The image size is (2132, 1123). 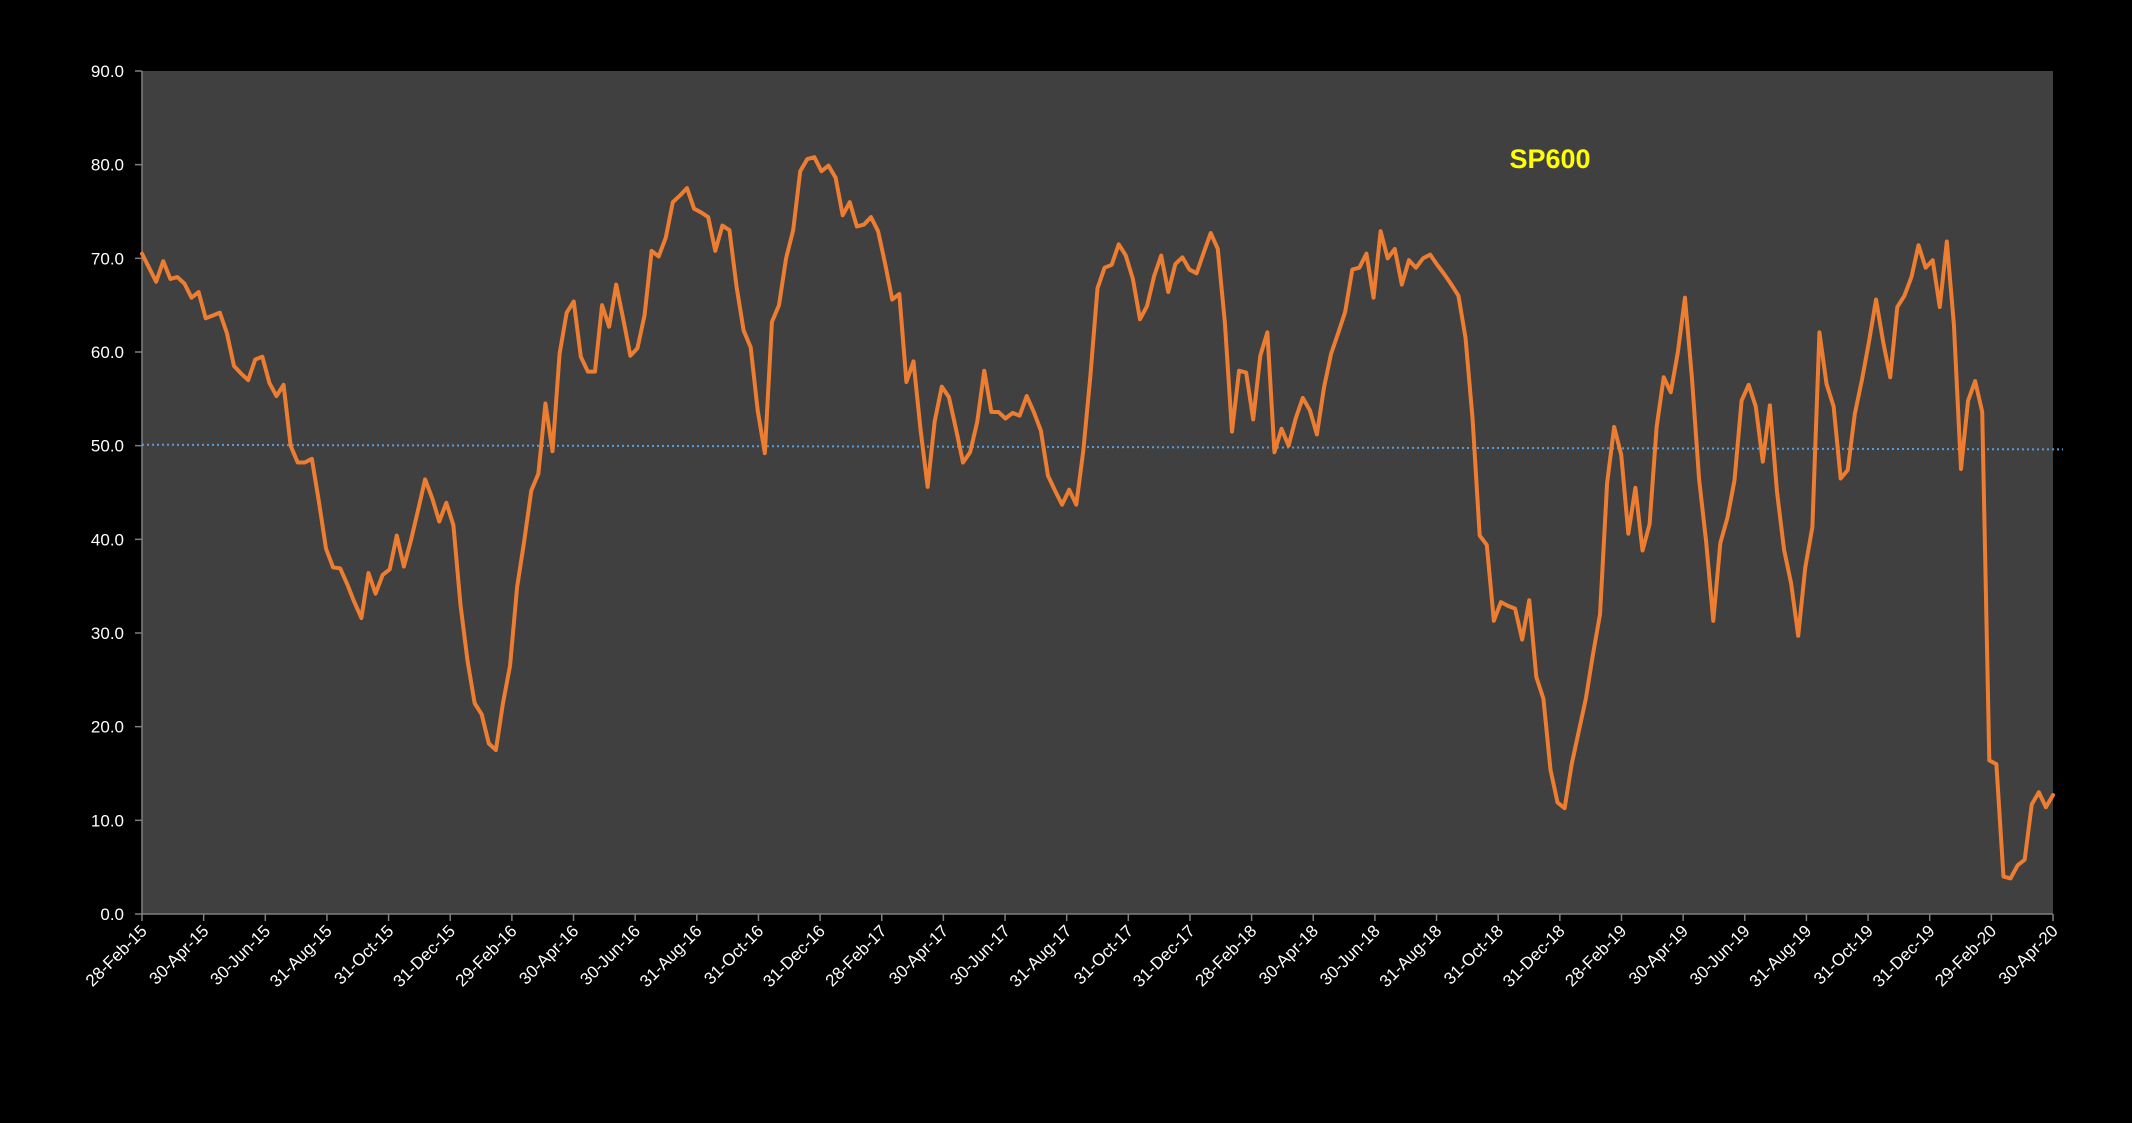 What do you see at coordinates (107, 258) in the screenshot?
I see `y-tick-label: 70.0` at bounding box center [107, 258].